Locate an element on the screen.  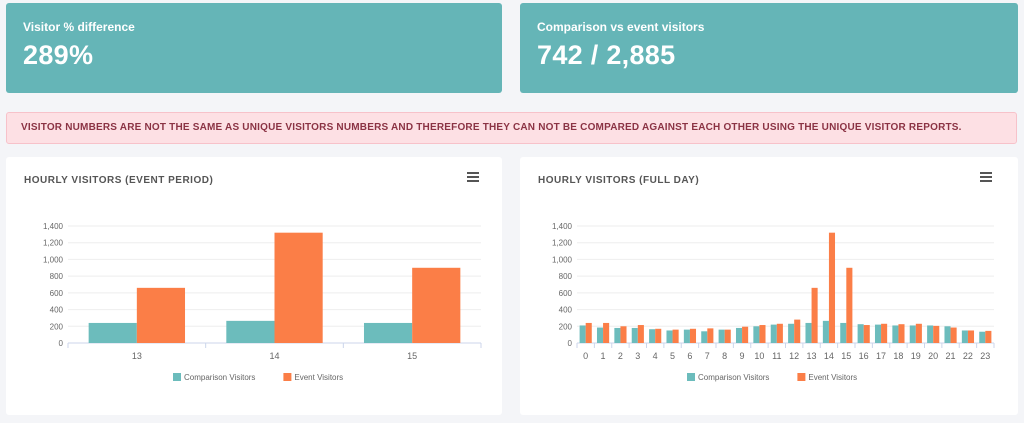
x-tick-label: 0 is located at coordinates (585, 356).